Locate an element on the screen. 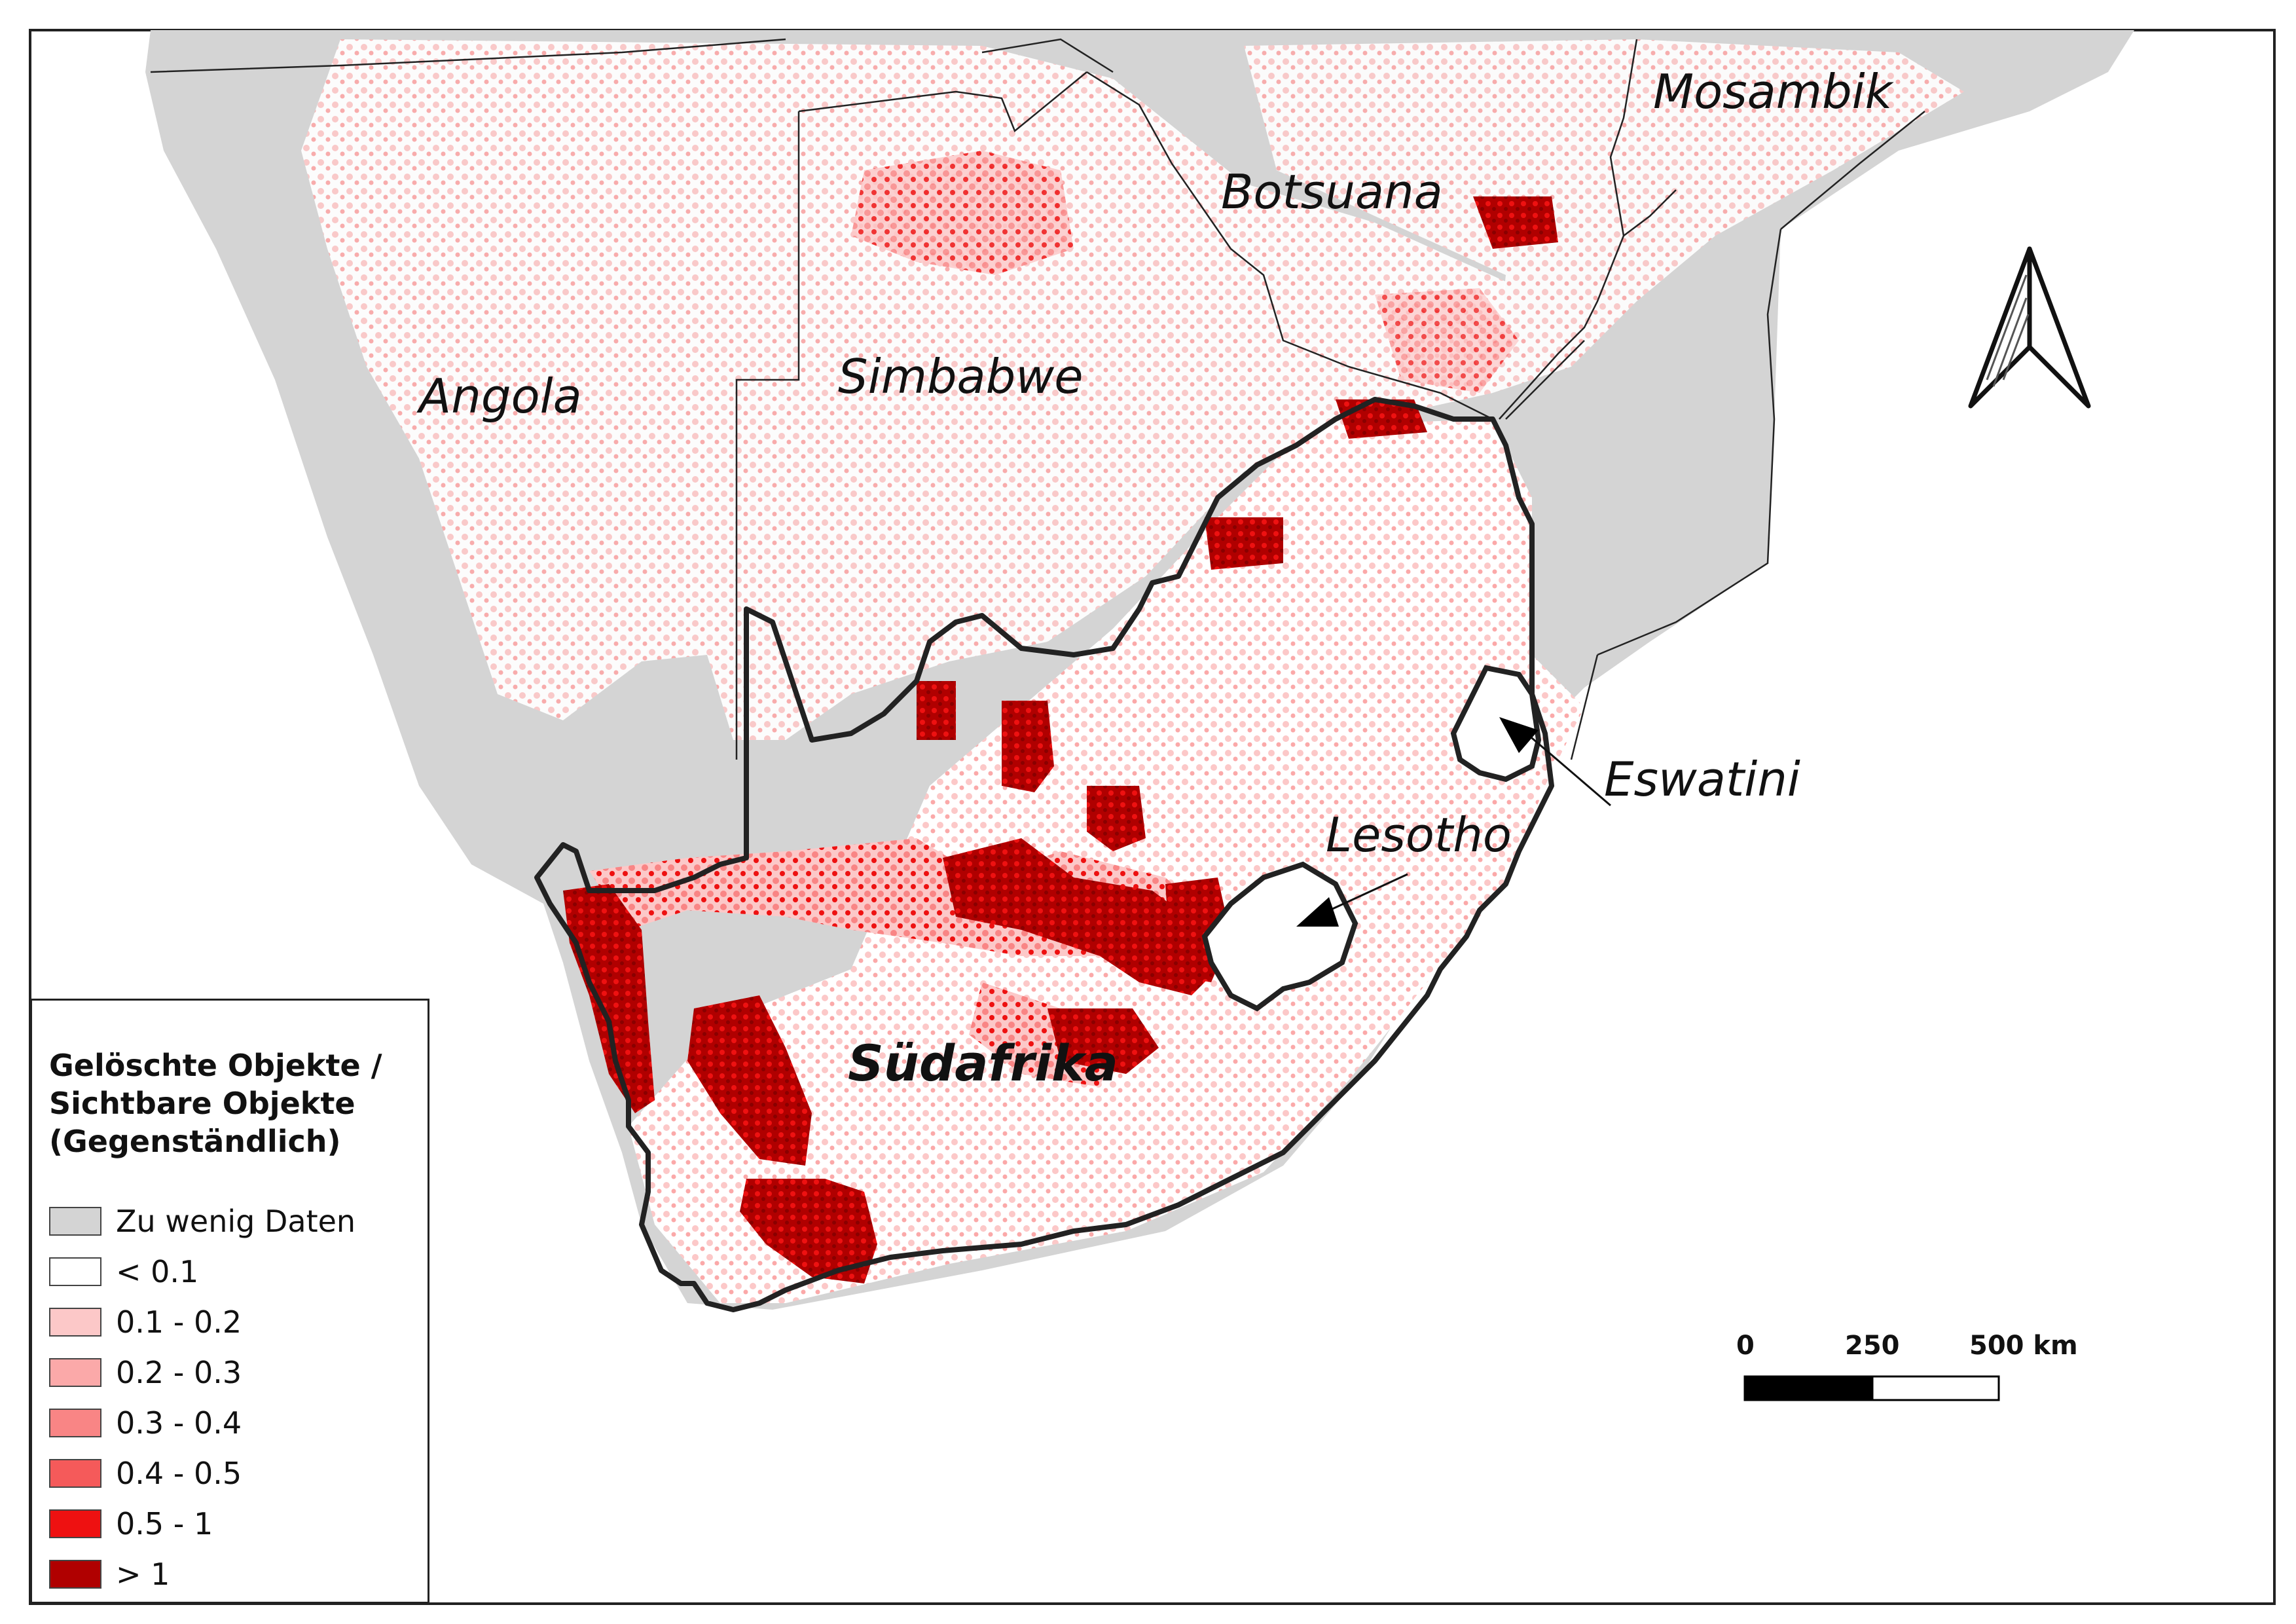  data-coverage-northeast is located at coordinates (1604, 216).